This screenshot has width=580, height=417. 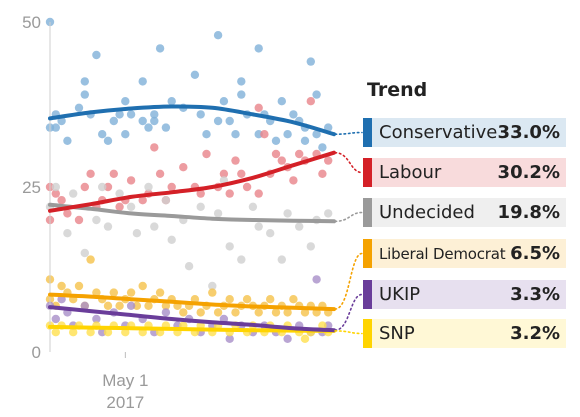 I want to click on connector-labour, so click(x=348, y=162).